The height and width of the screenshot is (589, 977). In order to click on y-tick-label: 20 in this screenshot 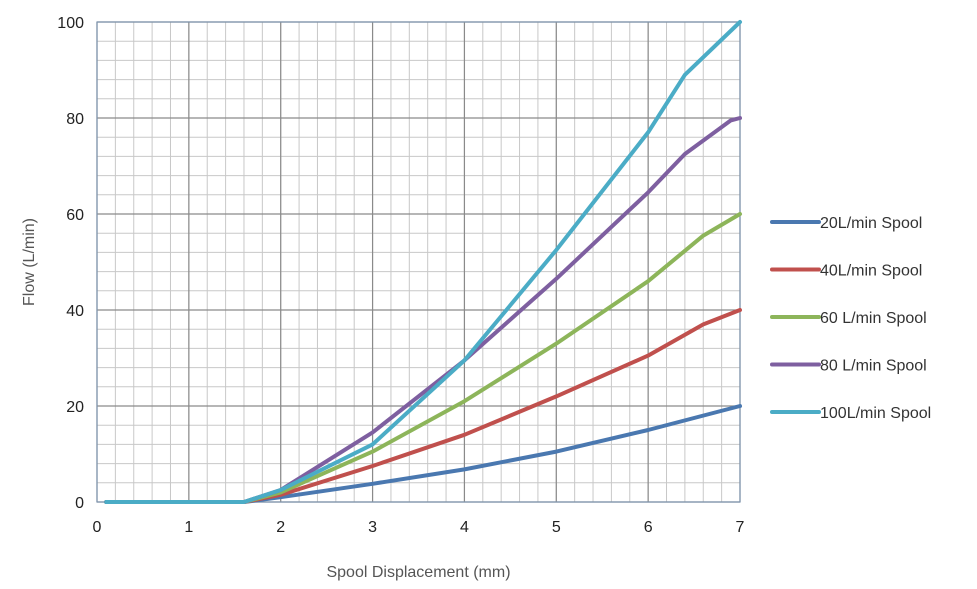, I will do `click(75, 407)`.